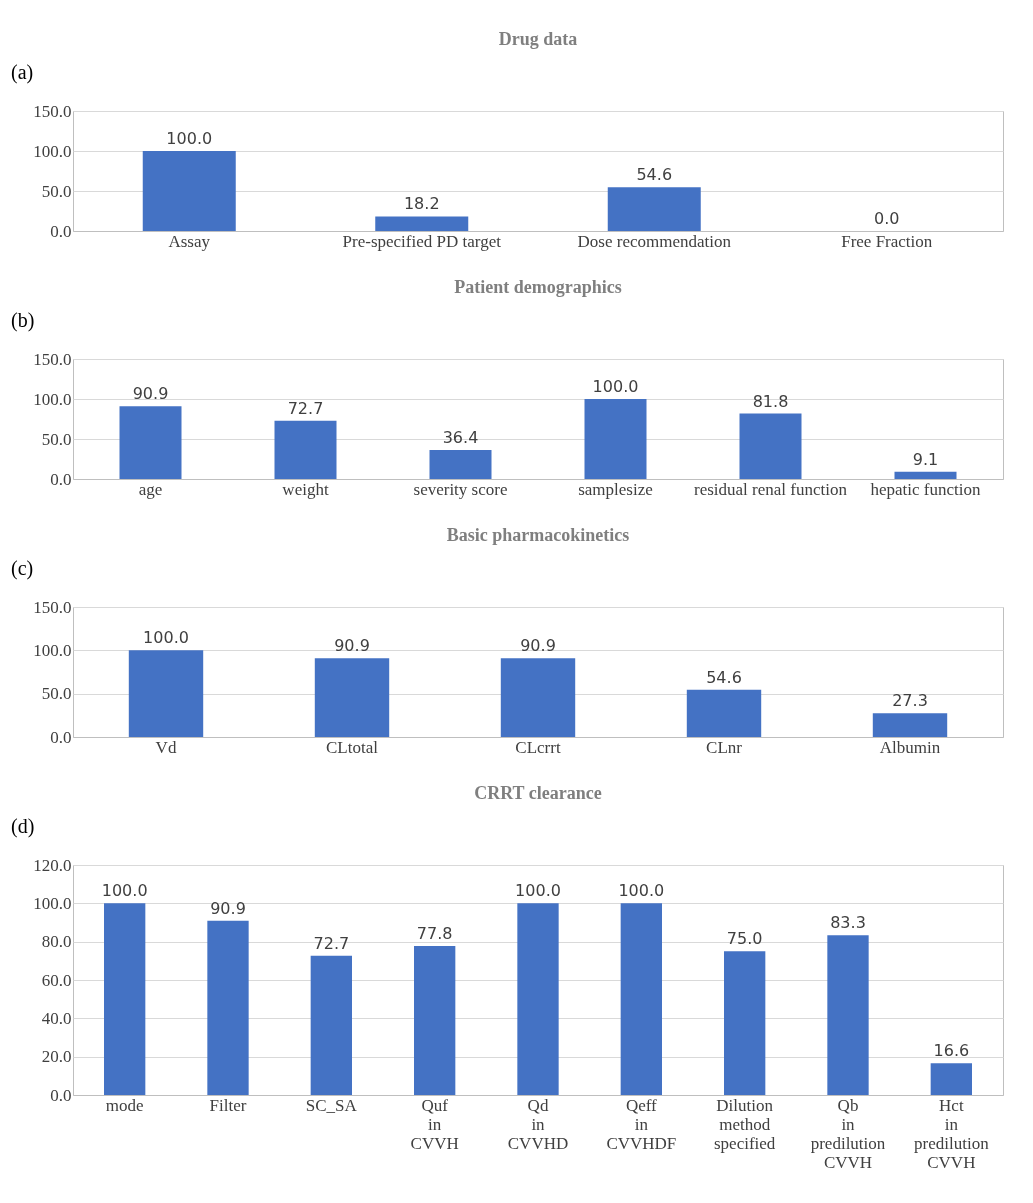 Image resolution: width=1033 pixels, height=1203 pixels. What do you see at coordinates (352, 747) in the screenshot?
I see `x-tick-label: CLtotal` at bounding box center [352, 747].